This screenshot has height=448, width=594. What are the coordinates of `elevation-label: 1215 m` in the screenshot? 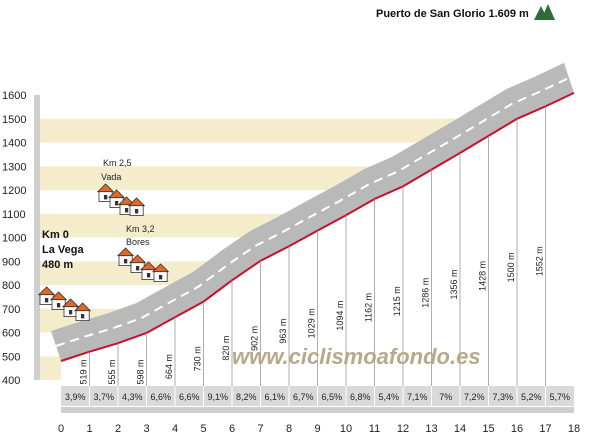 It's located at (397, 301).